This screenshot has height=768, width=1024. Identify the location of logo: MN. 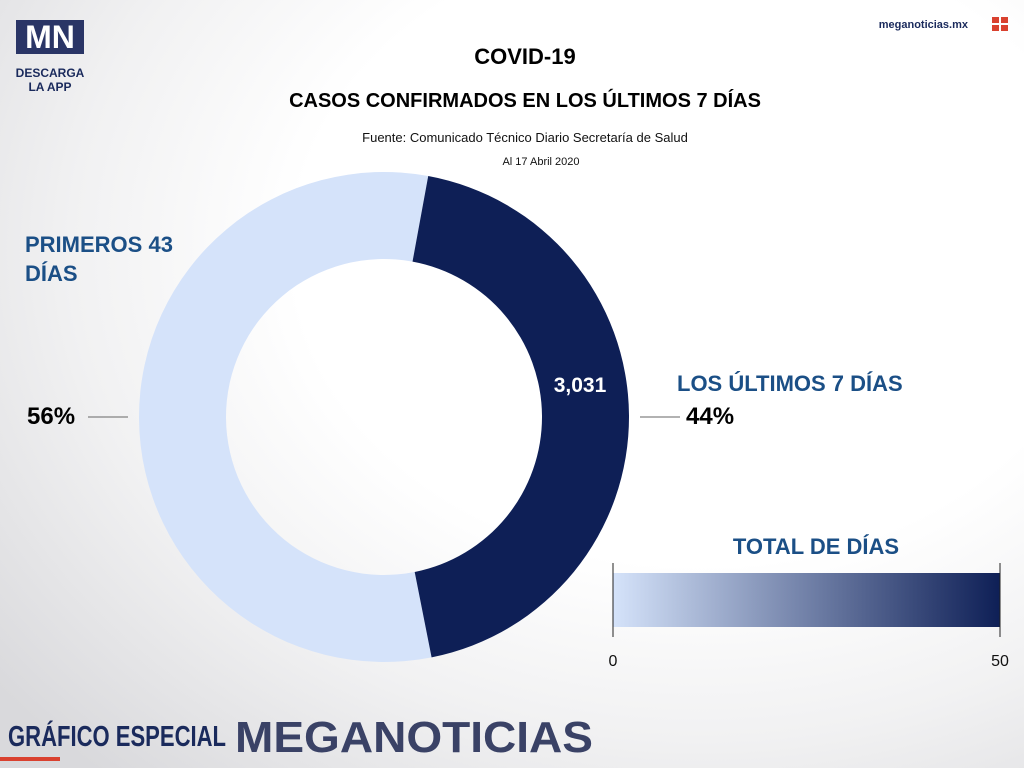
(50, 37).